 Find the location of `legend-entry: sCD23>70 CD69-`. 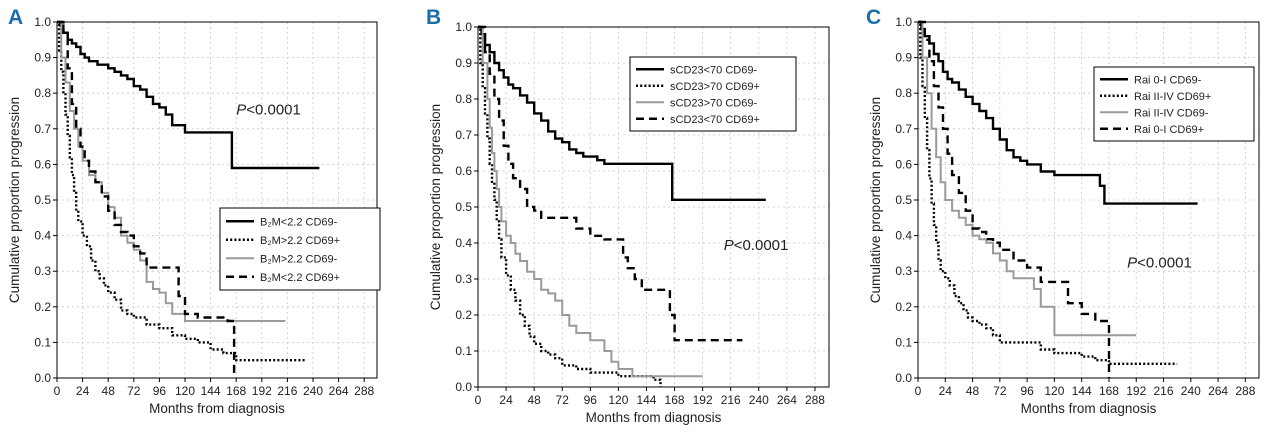

legend-entry: sCD23>70 CD69- is located at coordinates (713, 103).